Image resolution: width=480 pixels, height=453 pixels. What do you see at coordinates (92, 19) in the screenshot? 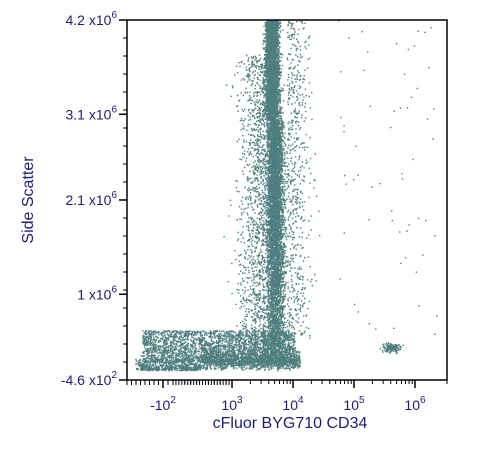
I see `y-tick-label: 4.2 x10⁶` at bounding box center [92, 19].